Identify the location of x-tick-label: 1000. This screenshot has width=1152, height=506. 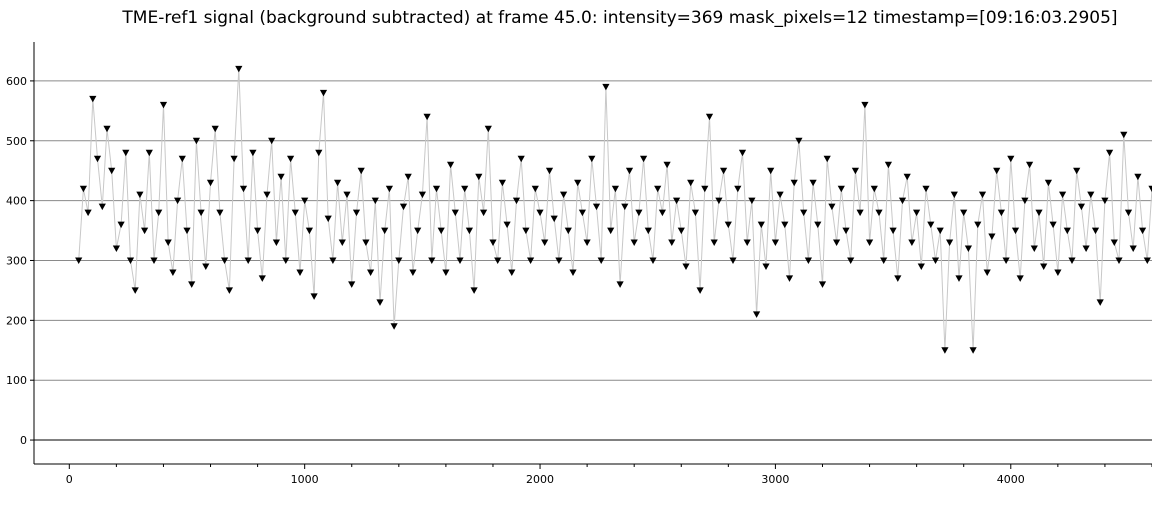
(305, 479).